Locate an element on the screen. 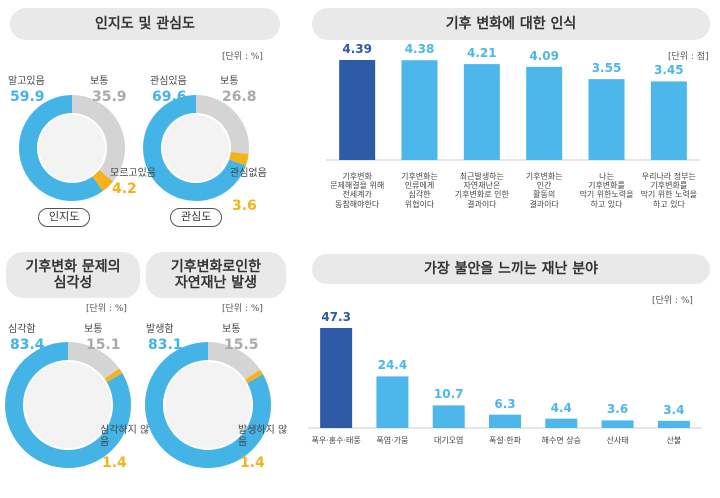 The image size is (720, 498). legend-label: 심각하지 않음 is located at coordinates (125, 436).